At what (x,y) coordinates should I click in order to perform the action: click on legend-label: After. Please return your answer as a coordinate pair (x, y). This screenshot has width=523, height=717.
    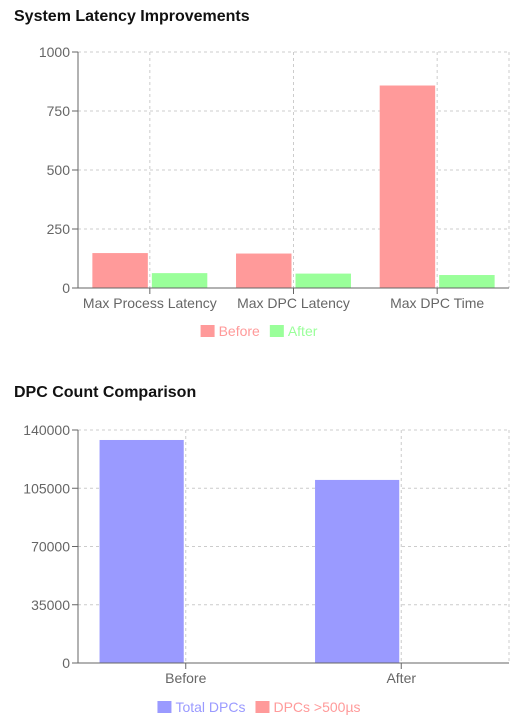
    Looking at the image, I should click on (303, 331).